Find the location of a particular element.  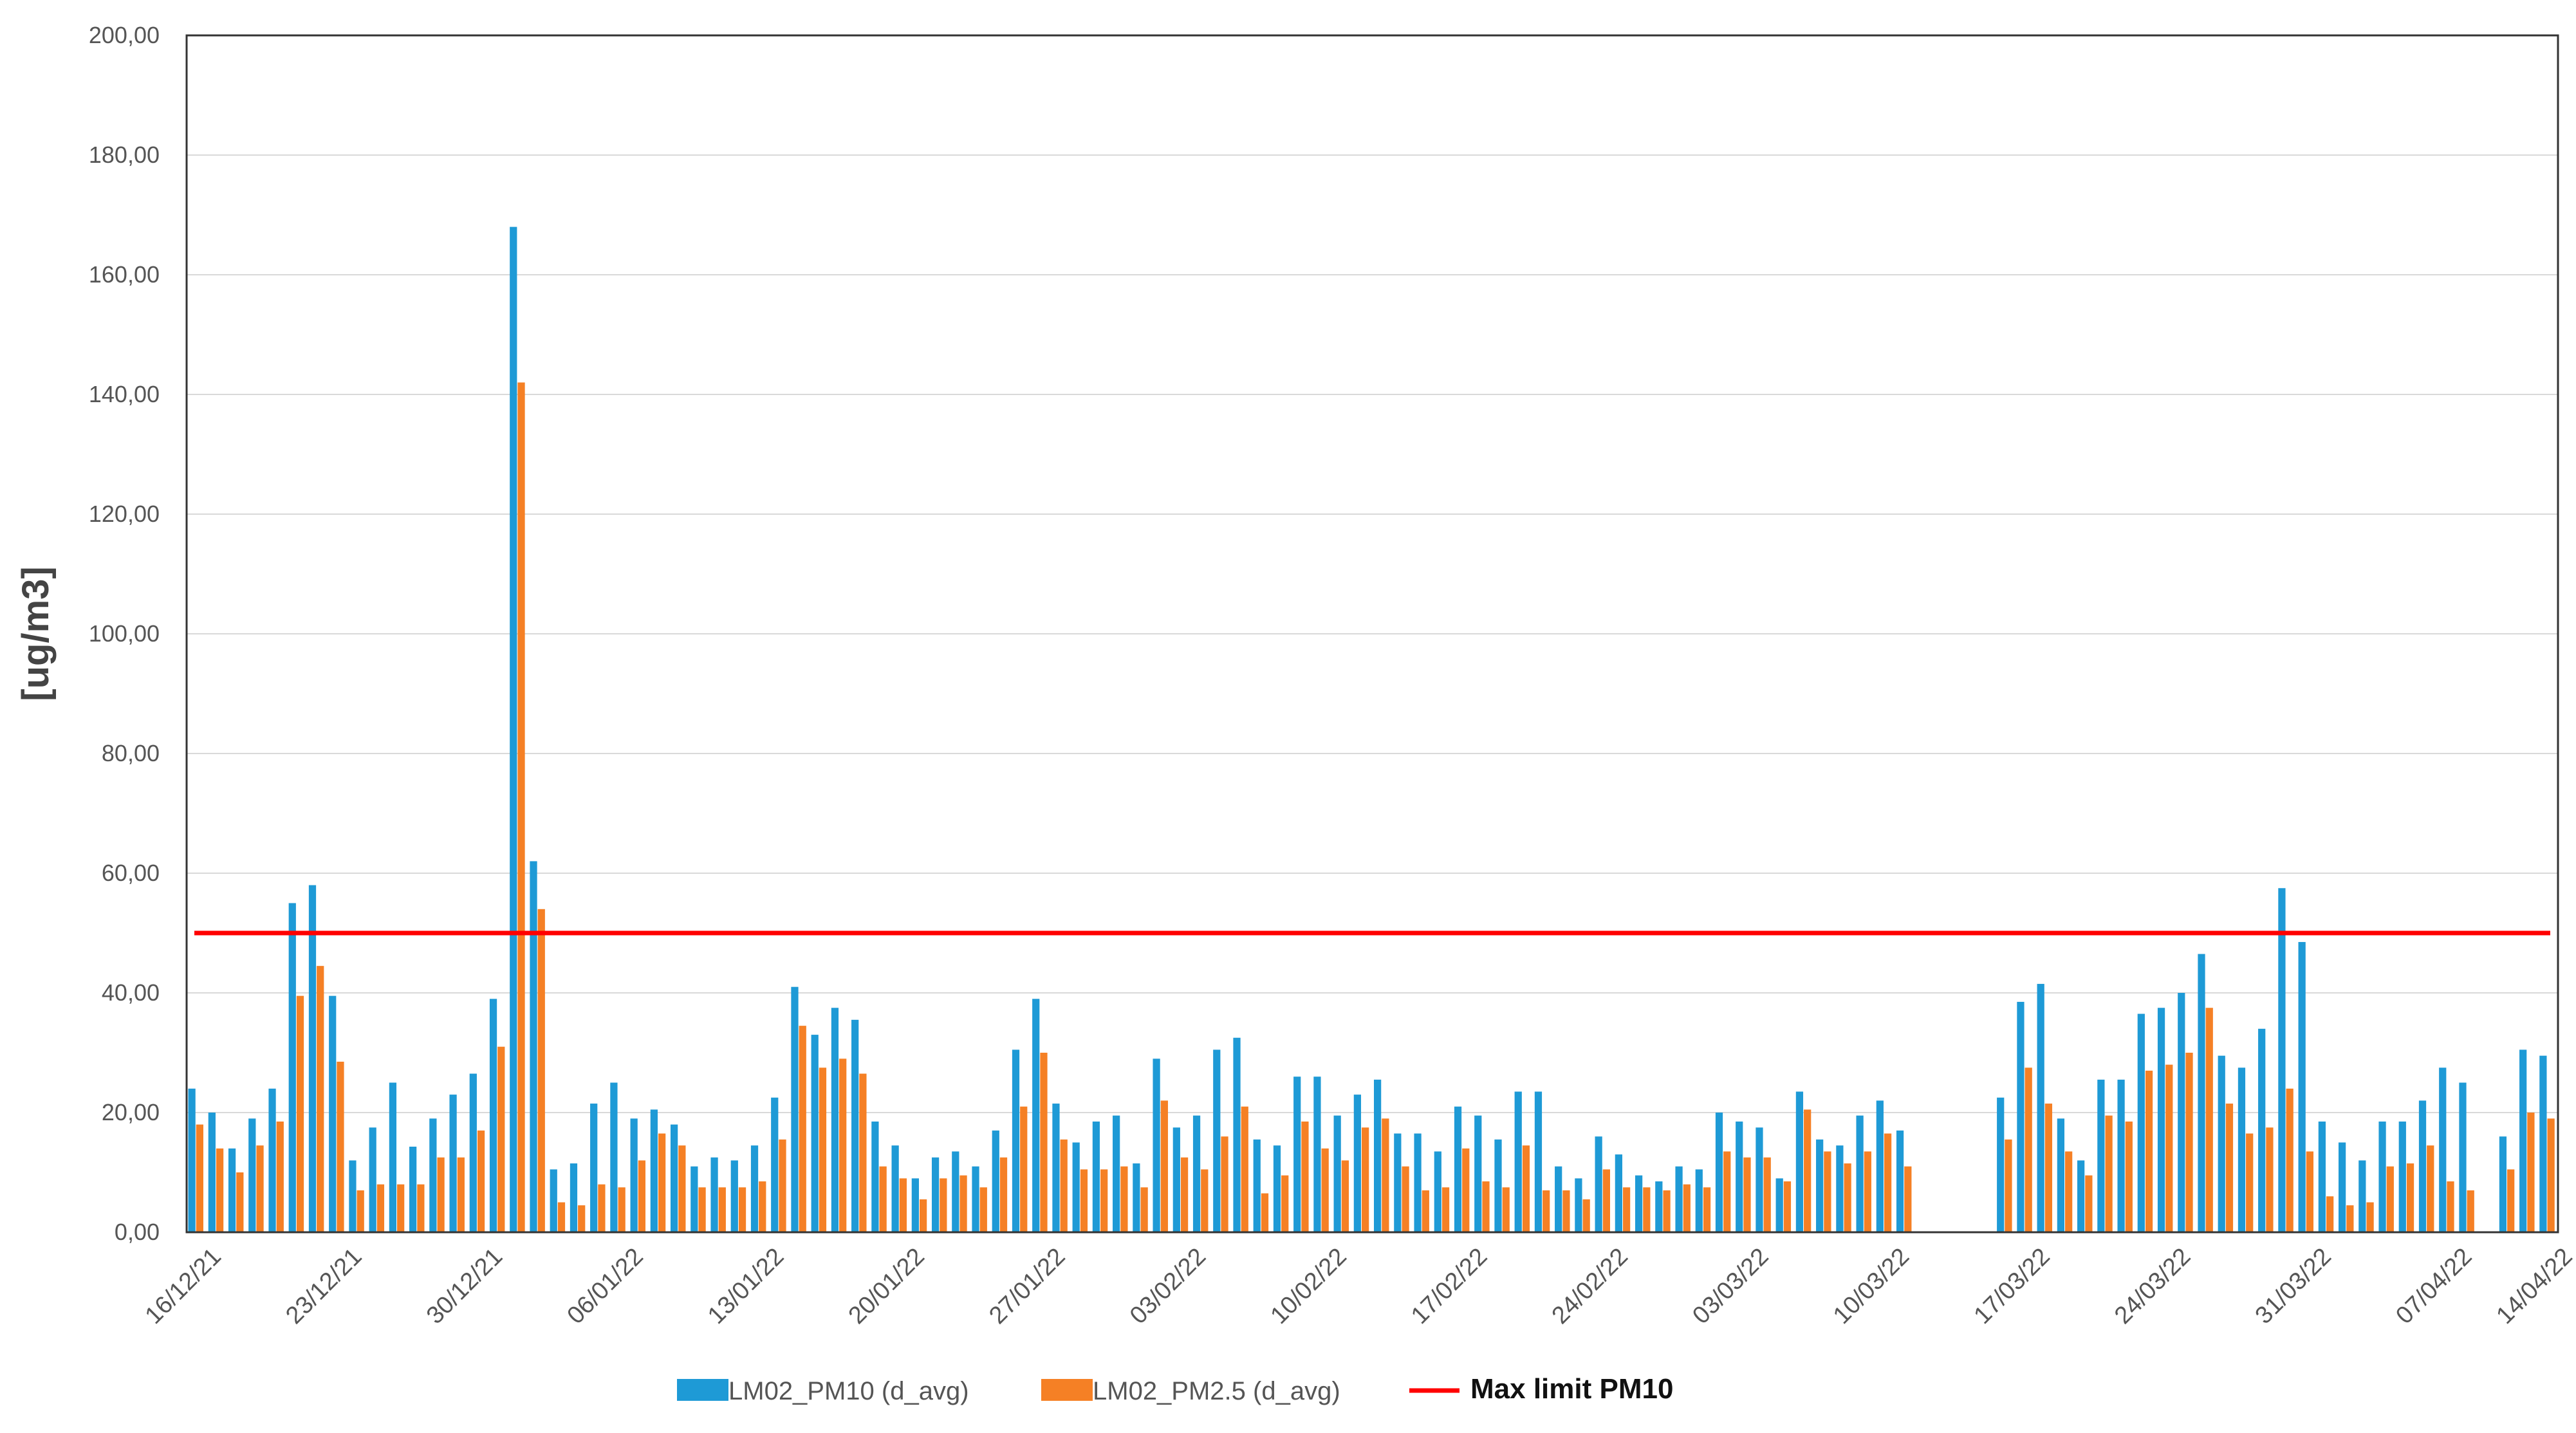

x-tick-label: 27/01/22 is located at coordinates (1027, 1286).